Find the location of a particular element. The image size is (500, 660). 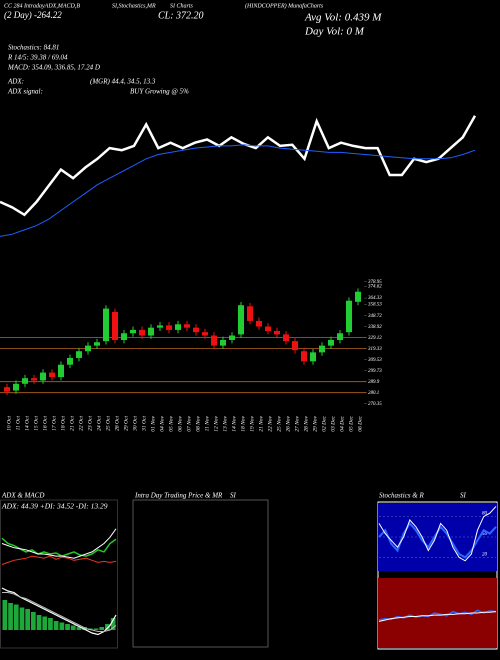

panel-title: ADX & MACD is located at coordinates (22, 496).